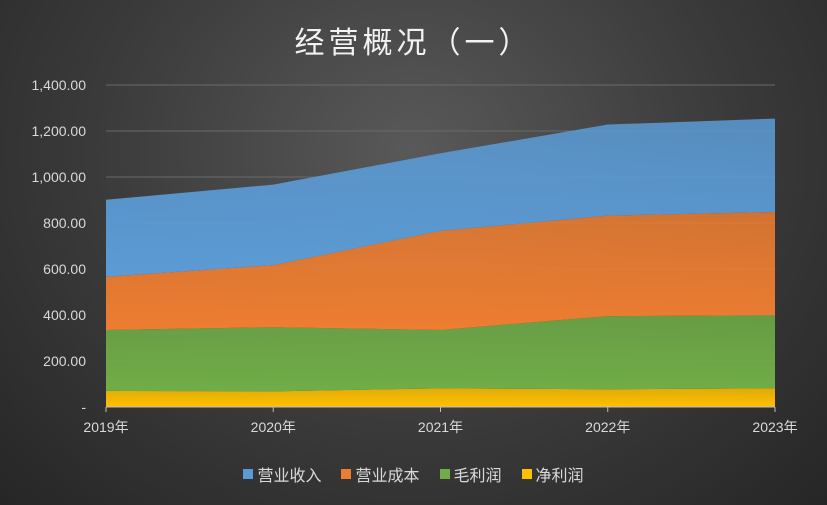 The image size is (827, 505). What do you see at coordinates (105, 427) in the screenshot?
I see `x-tick-label: 2019年` at bounding box center [105, 427].